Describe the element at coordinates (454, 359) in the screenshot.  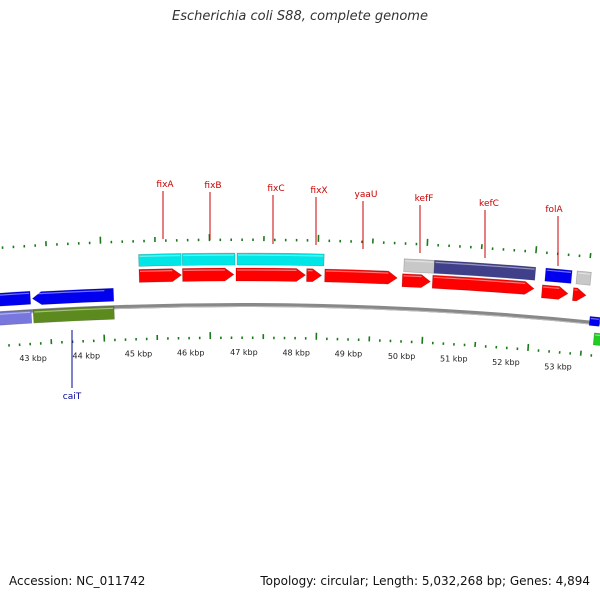
I see `kbp-label: 51 kbp` at that location.